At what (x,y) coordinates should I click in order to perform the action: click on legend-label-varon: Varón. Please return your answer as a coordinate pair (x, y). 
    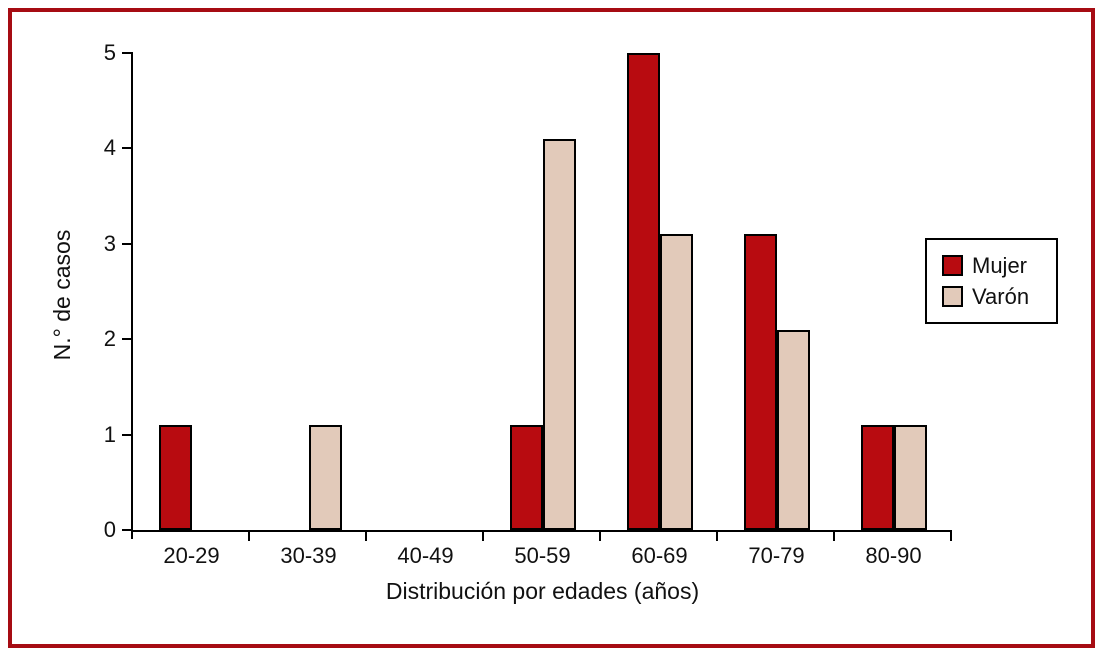
    Looking at the image, I should click on (1001, 296).